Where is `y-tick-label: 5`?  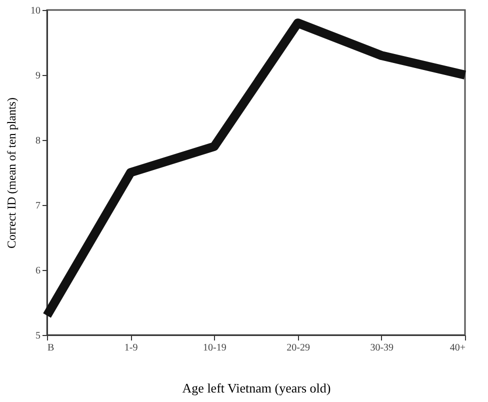 y-tick-label: 5 is located at coordinates (38, 336).